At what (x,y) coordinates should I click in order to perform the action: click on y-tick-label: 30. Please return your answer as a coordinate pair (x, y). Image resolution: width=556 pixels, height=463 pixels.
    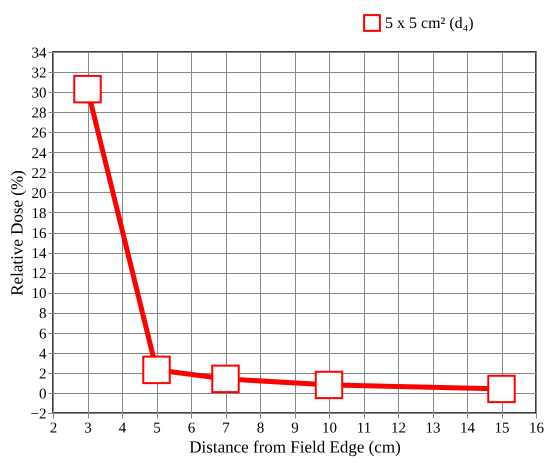
    Looking at the image, I should click on (39, 94).